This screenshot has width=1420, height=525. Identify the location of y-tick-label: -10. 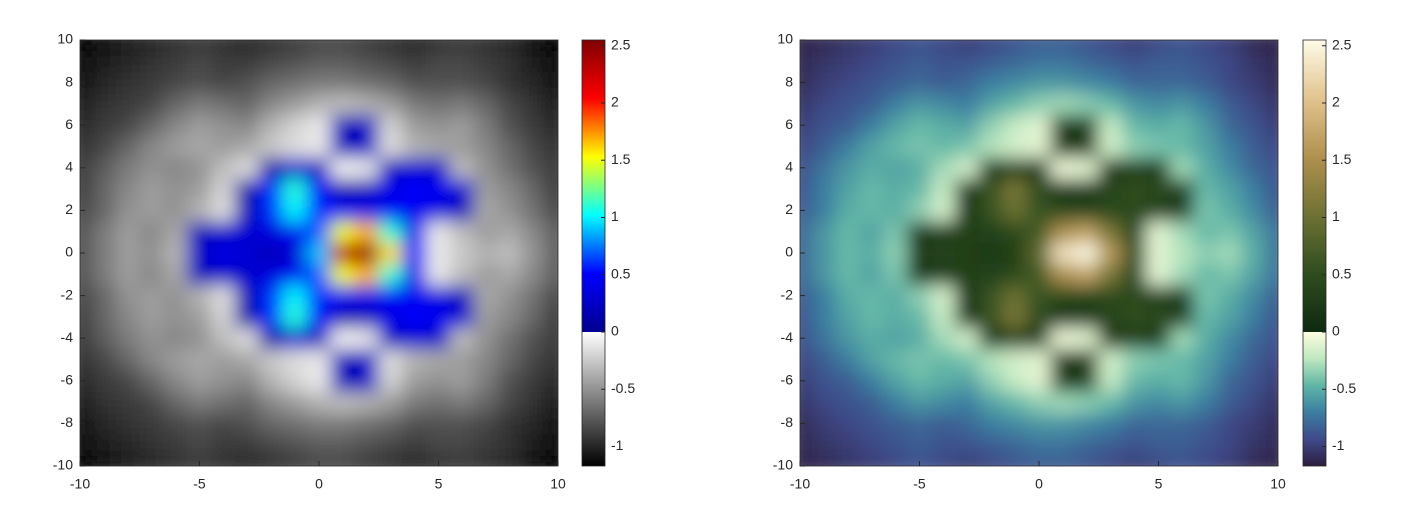
(63, 465).